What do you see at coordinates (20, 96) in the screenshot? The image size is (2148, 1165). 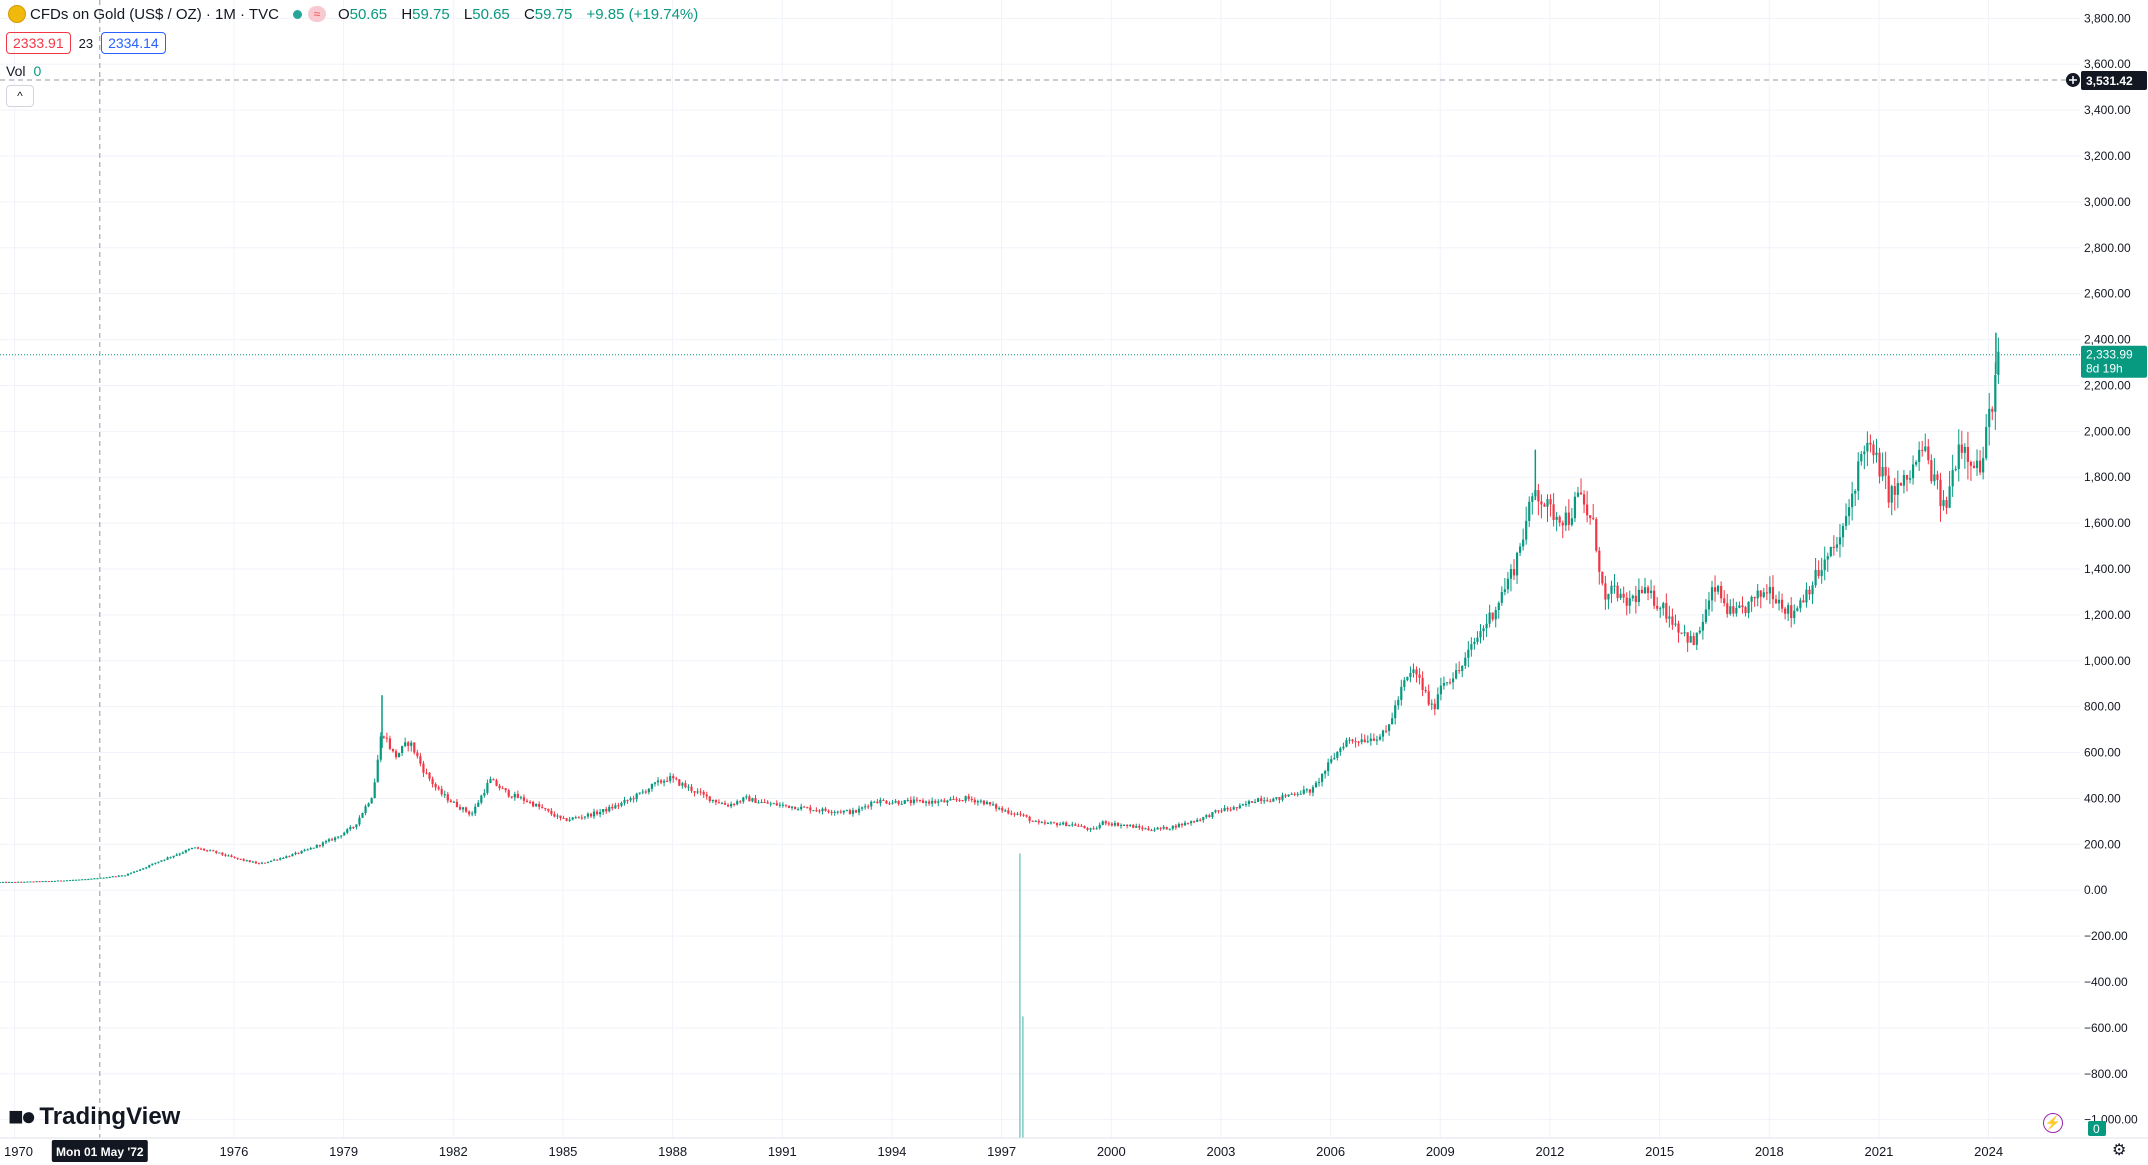 I see `collapse-legend-button: ^` at bounding box center [20, 96].